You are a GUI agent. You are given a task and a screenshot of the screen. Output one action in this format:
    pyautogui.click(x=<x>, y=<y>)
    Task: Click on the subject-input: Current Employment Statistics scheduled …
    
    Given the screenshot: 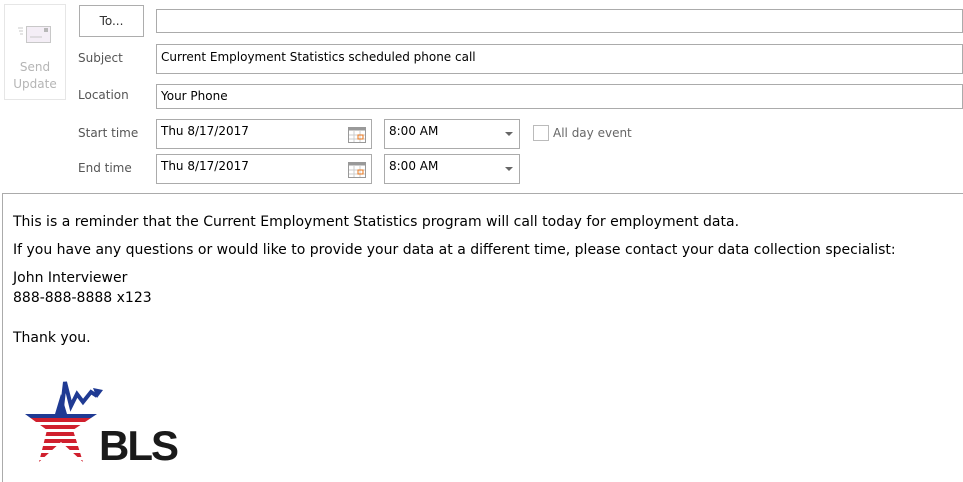 What is the action you would take?
    pyautogui.click(x=559, y=59)
    